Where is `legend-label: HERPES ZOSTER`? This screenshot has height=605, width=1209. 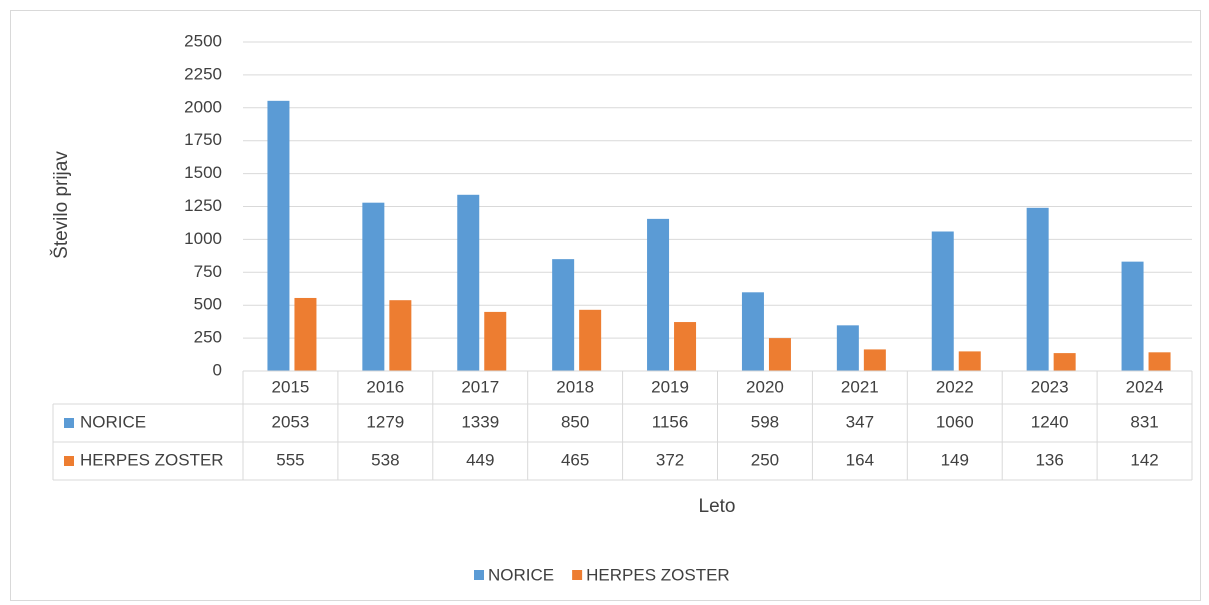 legend-label: HERPES ZOSTER is located at coordinates (658, 574).